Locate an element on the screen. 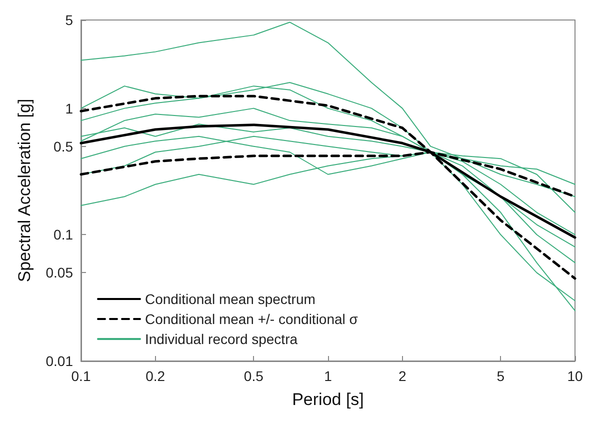 The width and height of the screenshot is (605, 421). legend-label: Conditional mean spectrum is located at coordinates (230, 299).